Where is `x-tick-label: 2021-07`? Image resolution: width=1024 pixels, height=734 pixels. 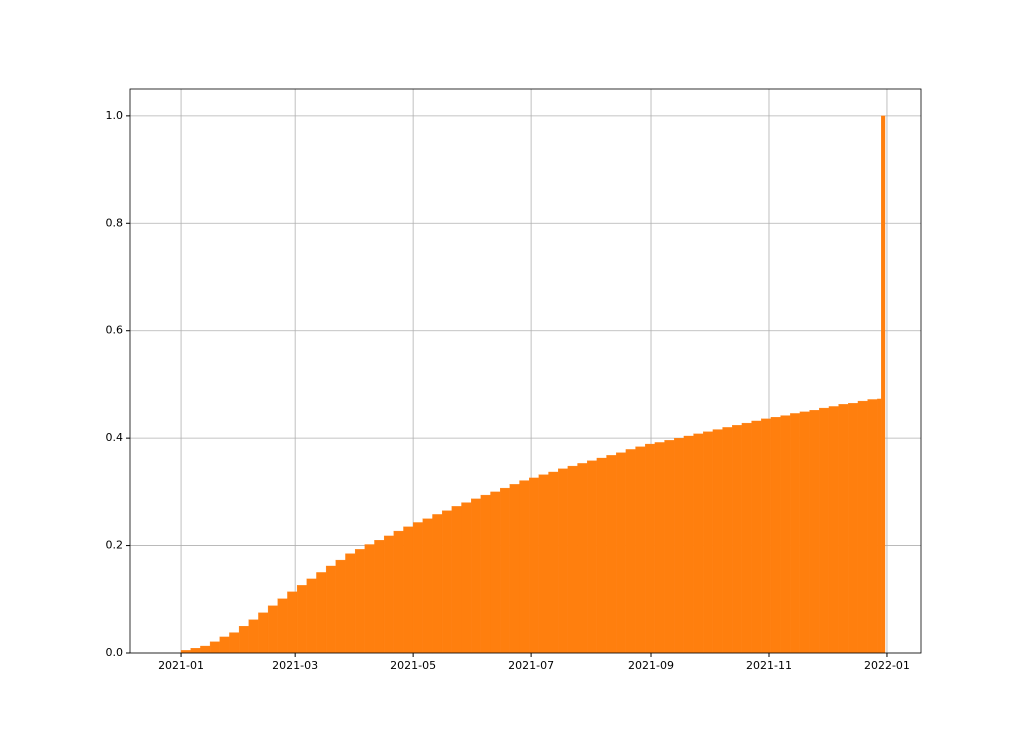 x-tick-label: 2021-07 is located at coordinates (531, 665).